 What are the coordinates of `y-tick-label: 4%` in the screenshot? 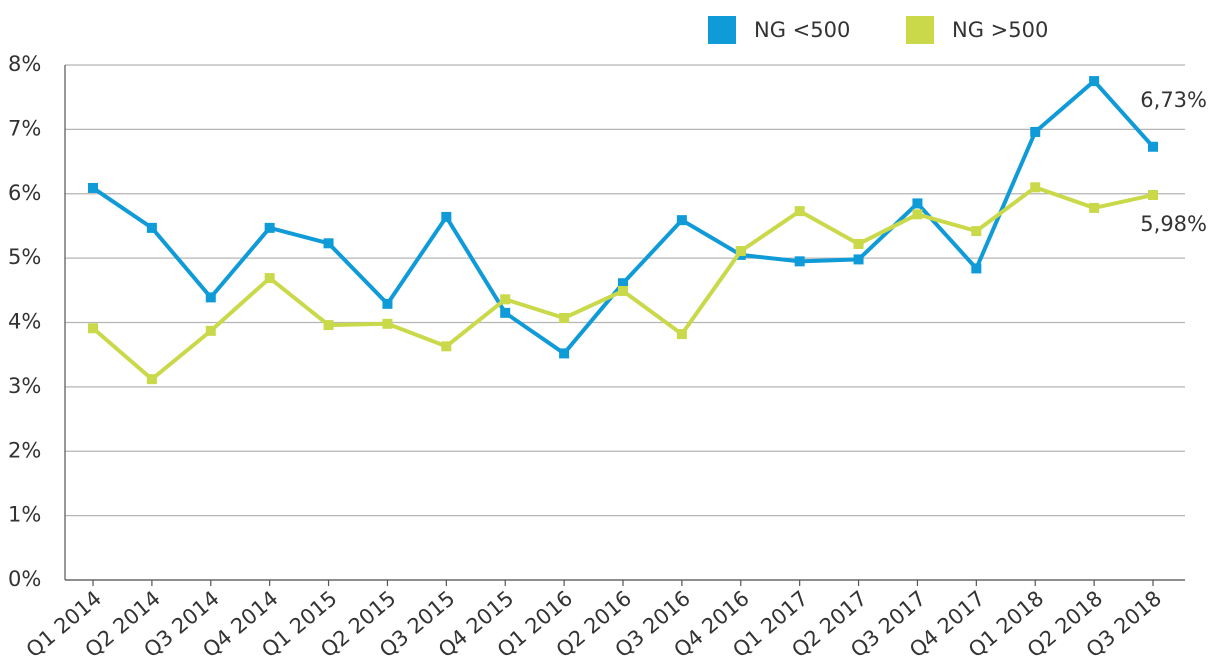 It's located at (24, 322).